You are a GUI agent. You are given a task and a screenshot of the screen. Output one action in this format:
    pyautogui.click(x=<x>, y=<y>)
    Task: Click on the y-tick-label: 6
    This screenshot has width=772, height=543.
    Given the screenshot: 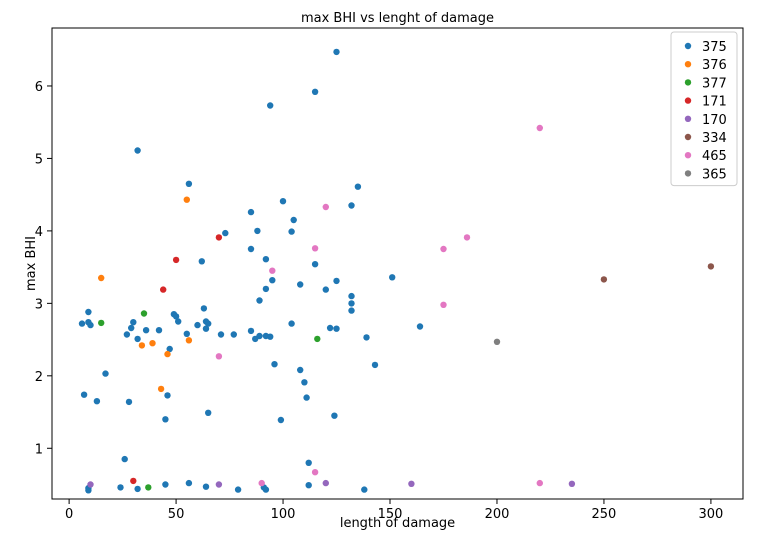 What is the action you would take?
    pyautogui.click(x=39, y=87)
    